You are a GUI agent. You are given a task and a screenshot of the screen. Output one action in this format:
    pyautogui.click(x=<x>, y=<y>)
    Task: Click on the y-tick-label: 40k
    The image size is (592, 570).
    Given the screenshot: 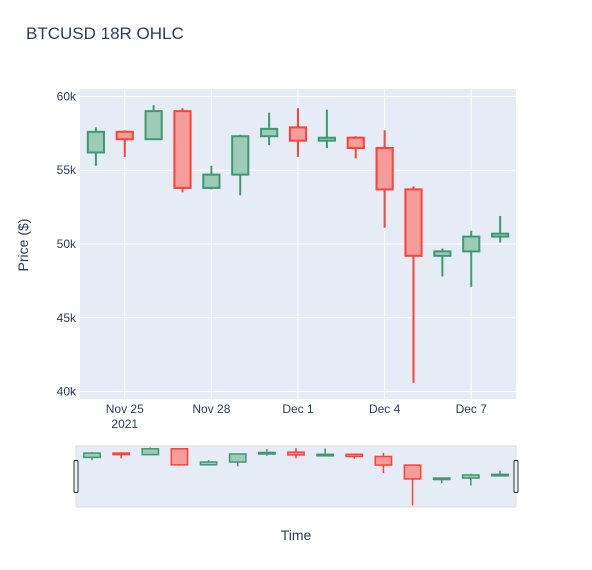 What is the action you would take?
    pyautogui.click(x=67, y=392)
    